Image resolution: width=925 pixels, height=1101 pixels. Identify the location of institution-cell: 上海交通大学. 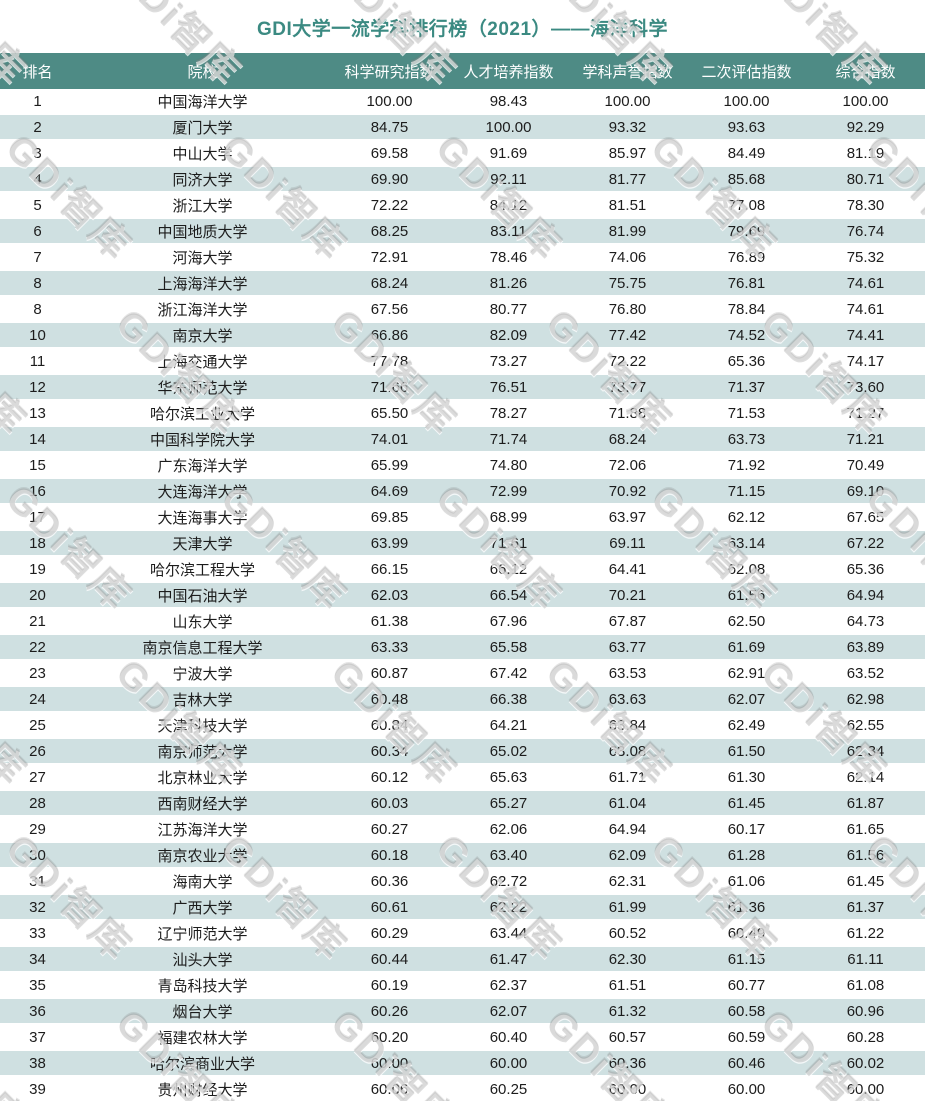
(202, 361).